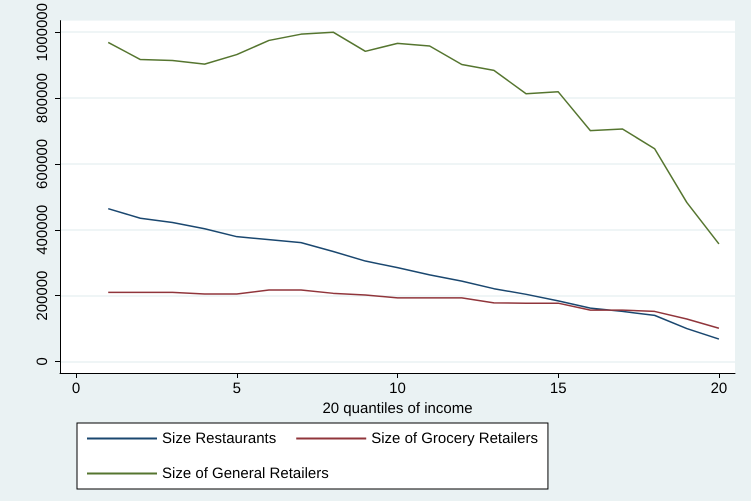 This screenshot has height=501, width=751. I want to click on x-tick-label: 0, so click(76, 388).